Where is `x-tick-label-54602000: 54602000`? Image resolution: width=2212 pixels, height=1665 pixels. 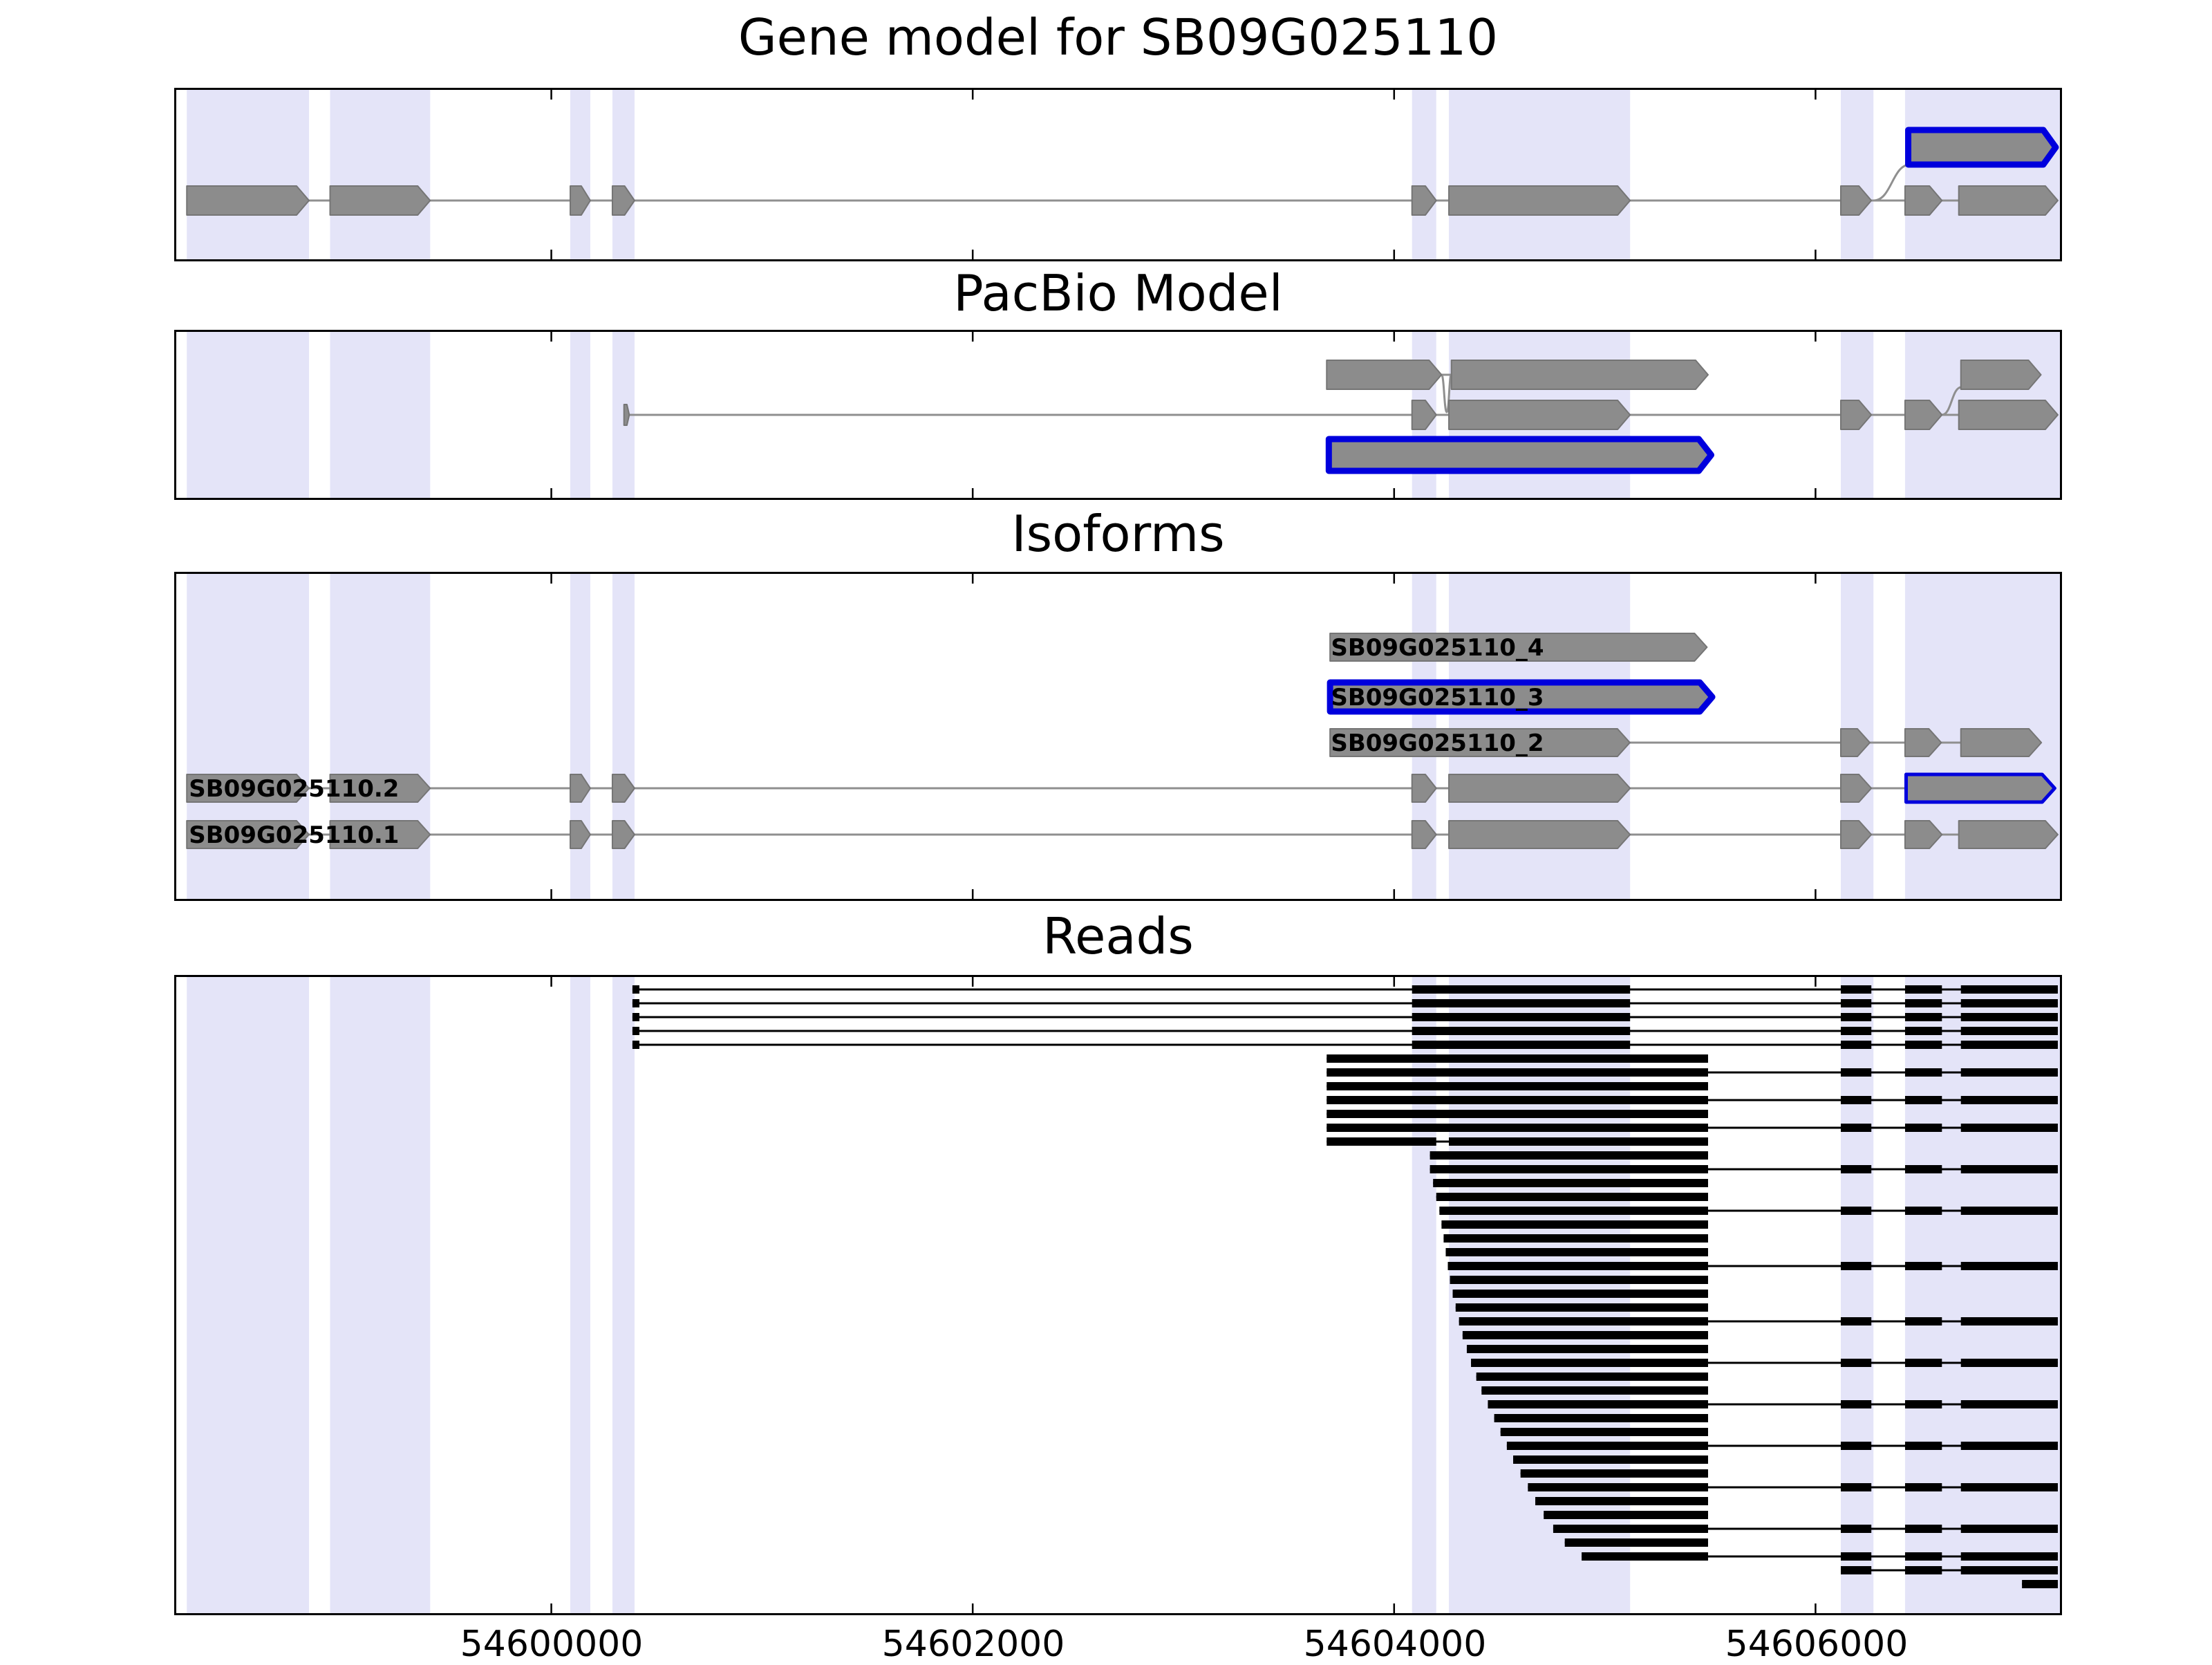
x-tick-label-54602000: 54602000 is located at coordinates (973, 1644).